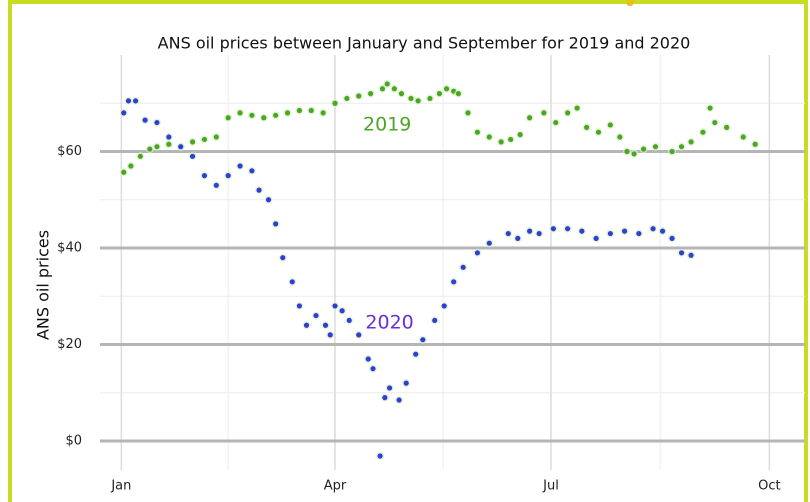  Describe the element at coordinates (389, 322) in the screenshot. I see `annotation: 2020` at that location.